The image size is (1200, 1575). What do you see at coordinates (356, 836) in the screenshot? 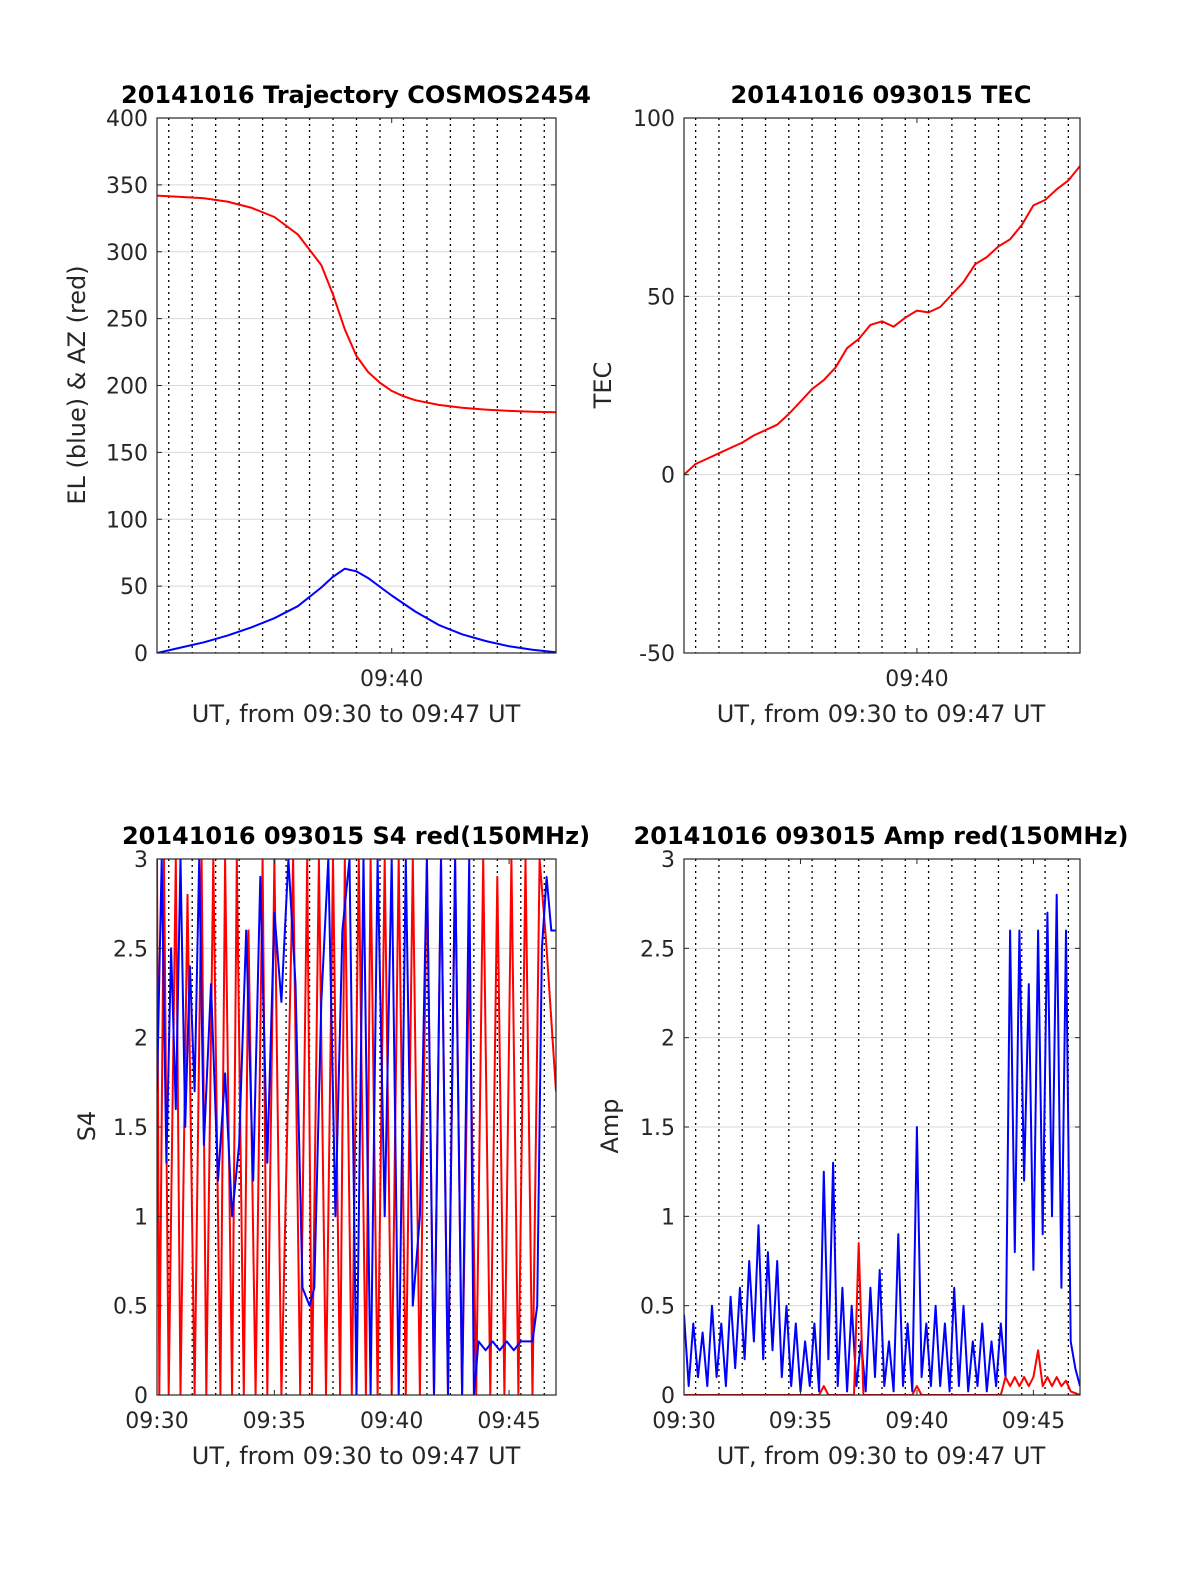
I see `chart-title: 20141016 093015 S4 red(150MHz)` at bounding box center [356, 836].